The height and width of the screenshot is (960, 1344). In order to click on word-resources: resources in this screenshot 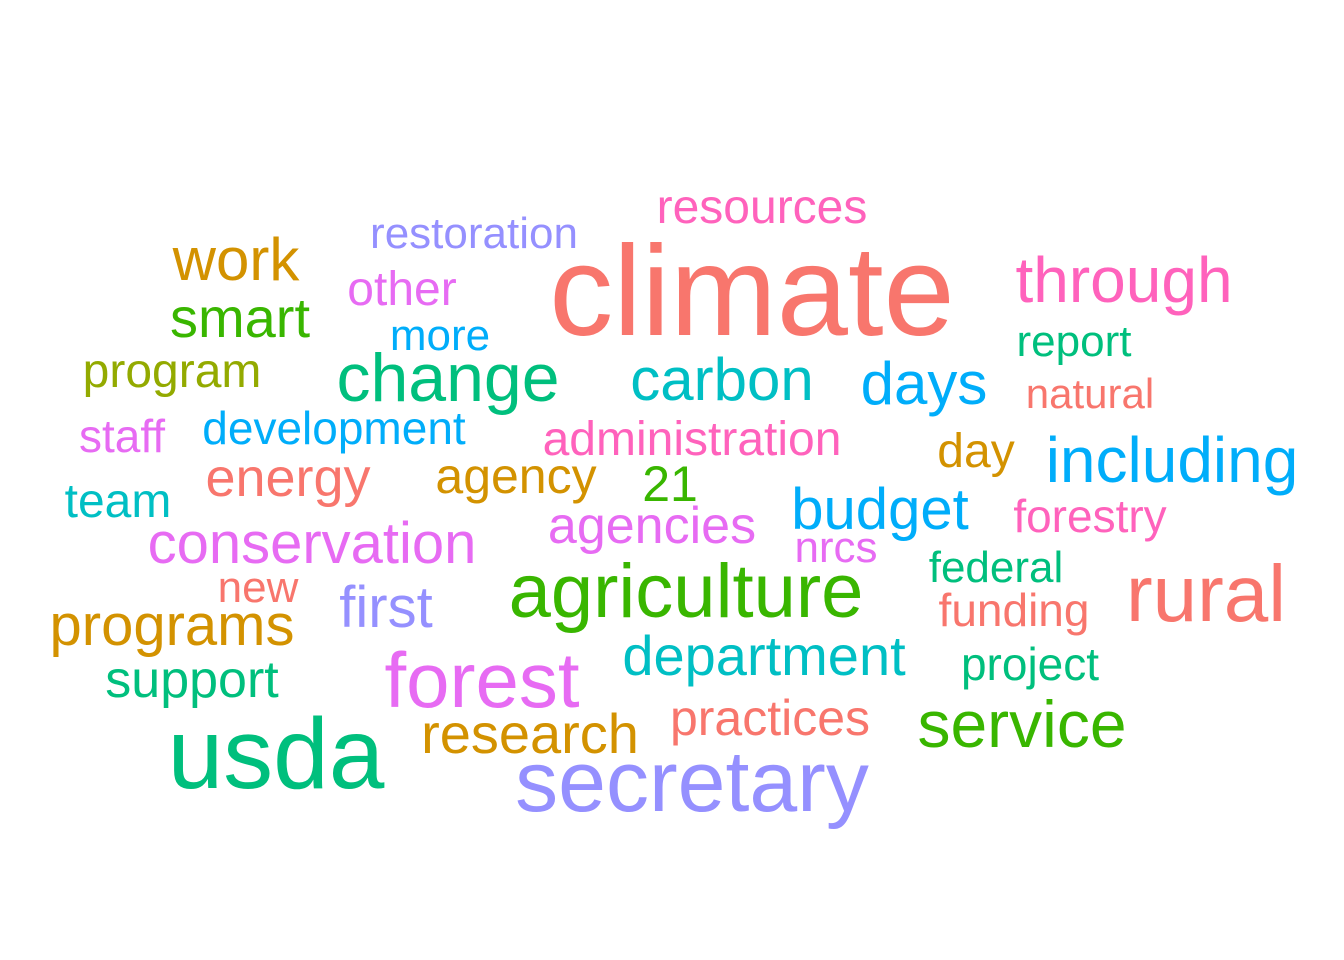, I will do `click(762, 207)`.